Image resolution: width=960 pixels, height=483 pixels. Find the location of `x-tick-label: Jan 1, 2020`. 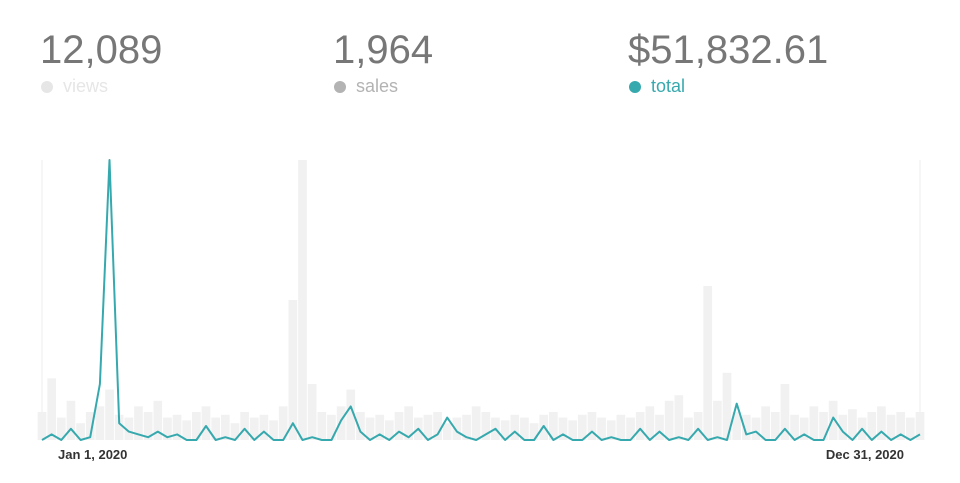

x-tick-label: Jan 1, 2020 is located at coordinates (92, 454).